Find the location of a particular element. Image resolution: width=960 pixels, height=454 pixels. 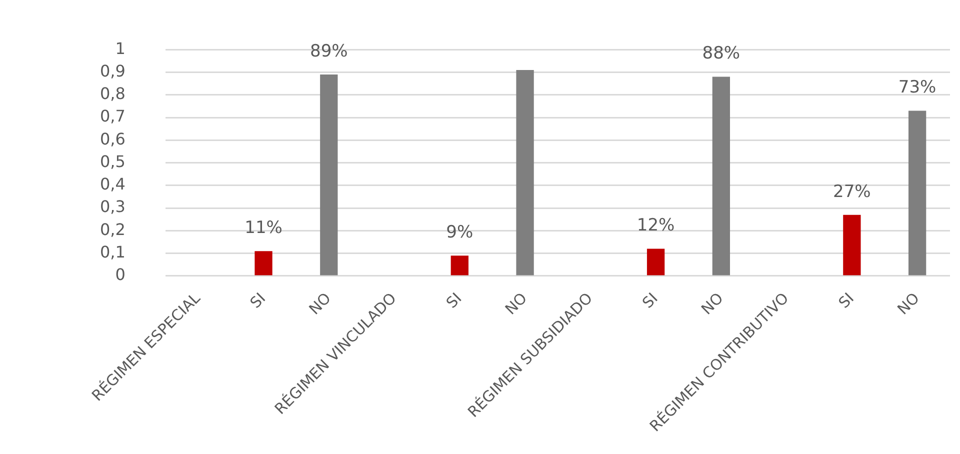

data-label: 89% is located at coordinates (329, 51).